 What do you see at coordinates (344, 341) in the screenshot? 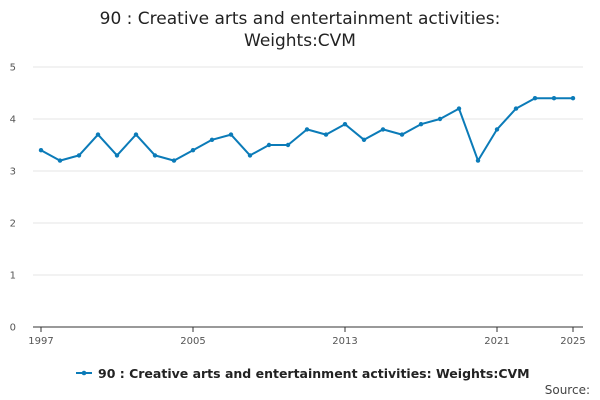
I see `x-tick-label: 2013` at bounding box center [344, 341].